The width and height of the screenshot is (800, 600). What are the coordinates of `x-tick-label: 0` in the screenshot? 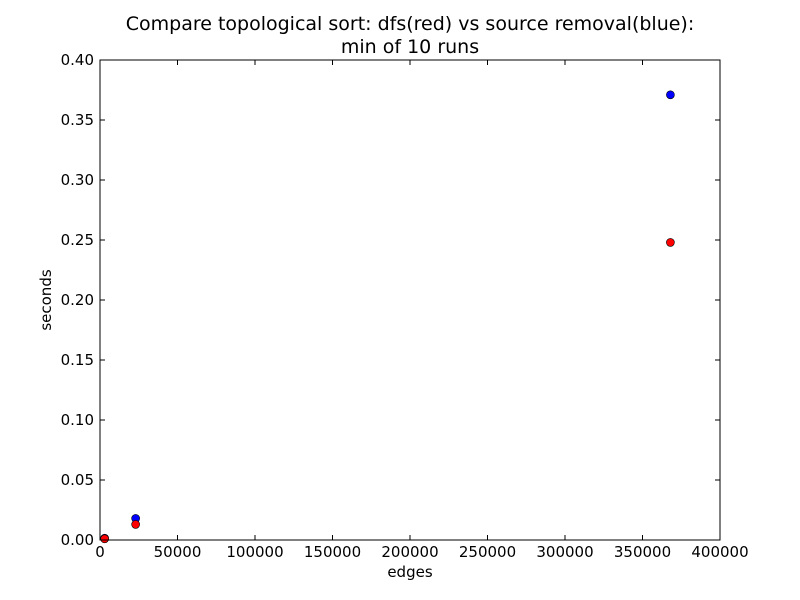 It's located at (100, 552).